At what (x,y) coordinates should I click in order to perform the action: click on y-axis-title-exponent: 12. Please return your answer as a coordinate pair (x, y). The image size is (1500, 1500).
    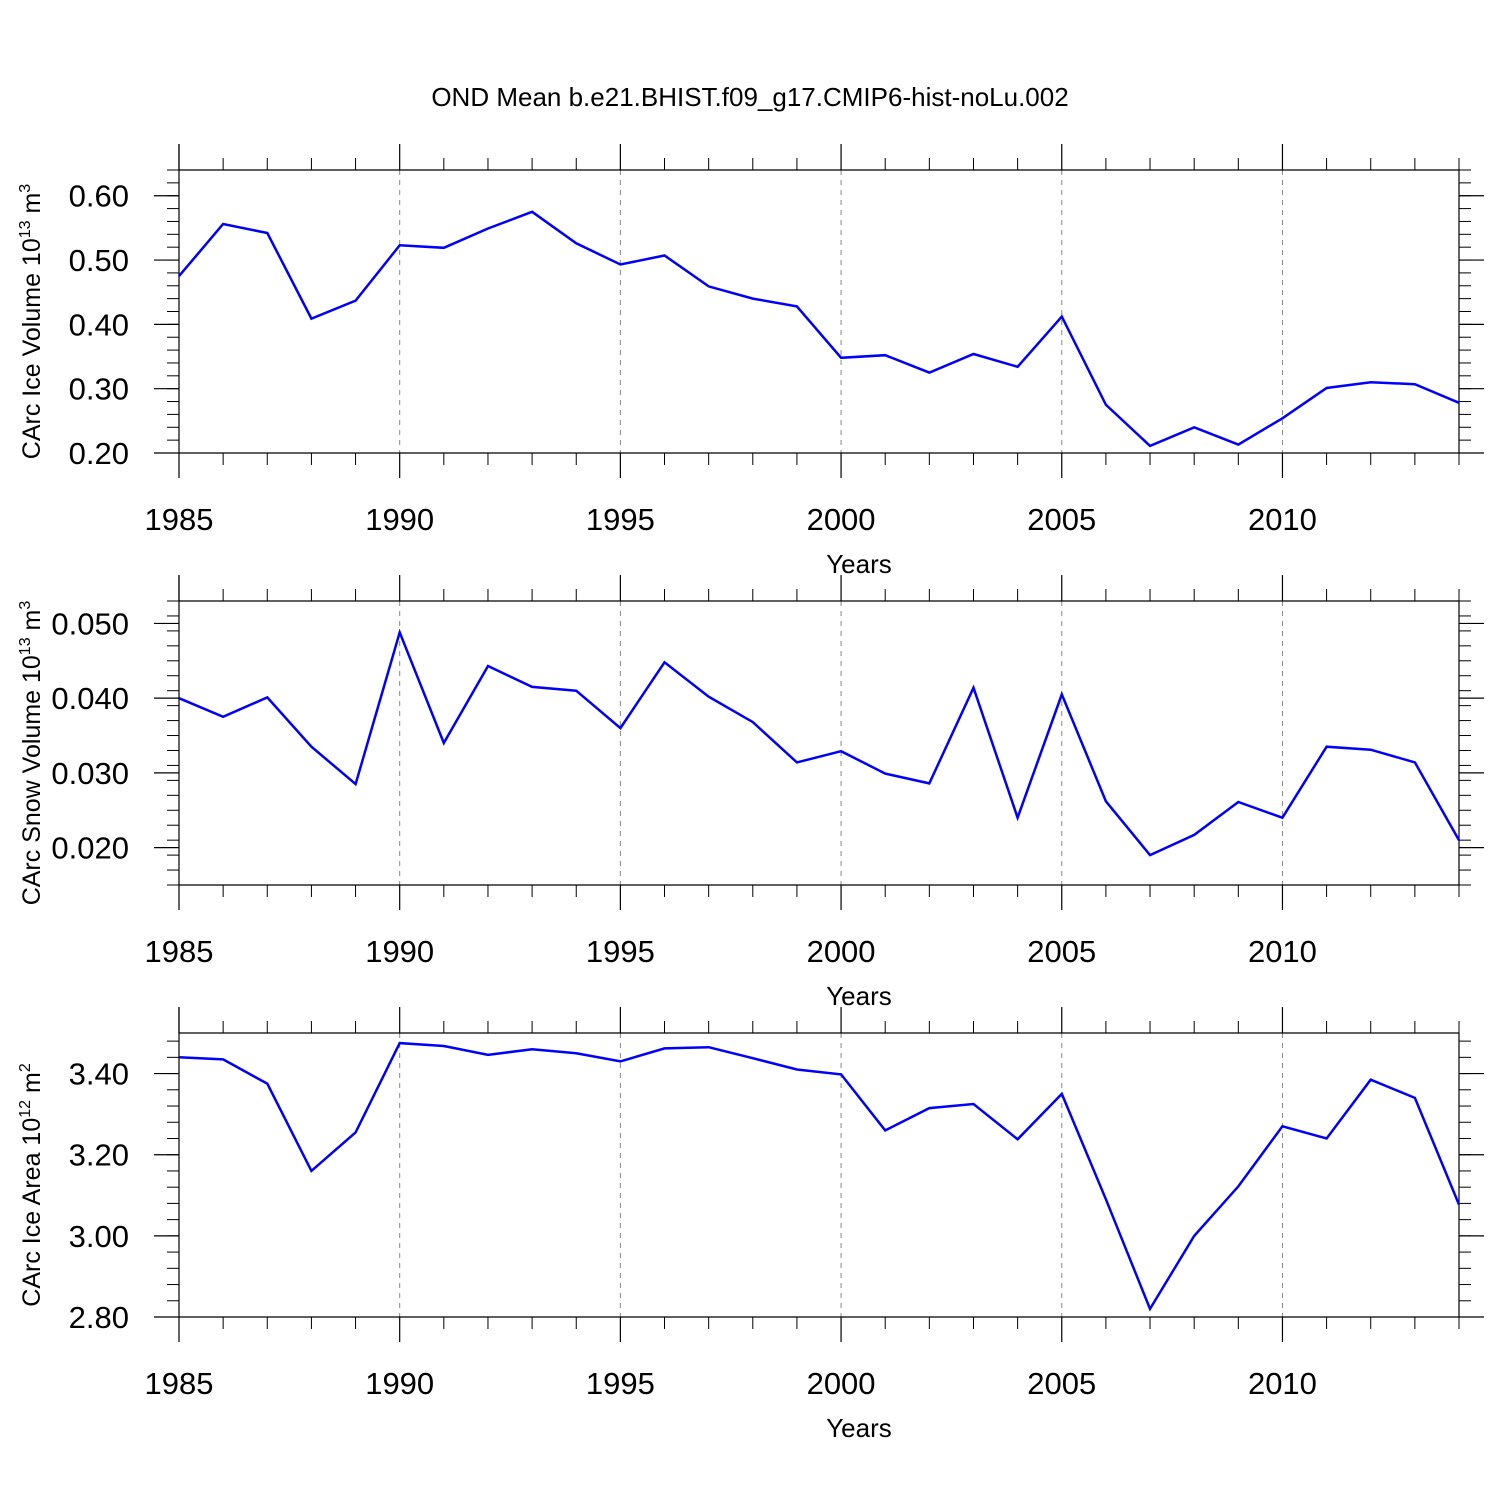
    Looking at the image, I should click on (25, 1109).